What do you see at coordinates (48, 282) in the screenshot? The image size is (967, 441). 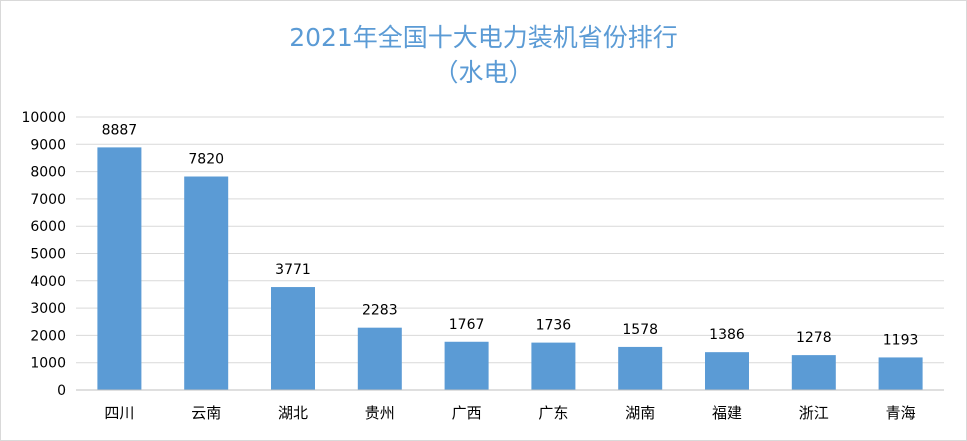 I see `y-tick-label: 4000` at bounding box center [48, 282].